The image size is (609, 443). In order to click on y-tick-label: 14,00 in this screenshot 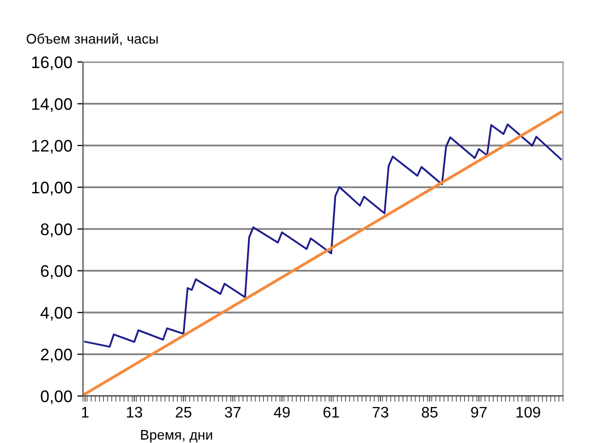, I will do `click(52, 105)`.